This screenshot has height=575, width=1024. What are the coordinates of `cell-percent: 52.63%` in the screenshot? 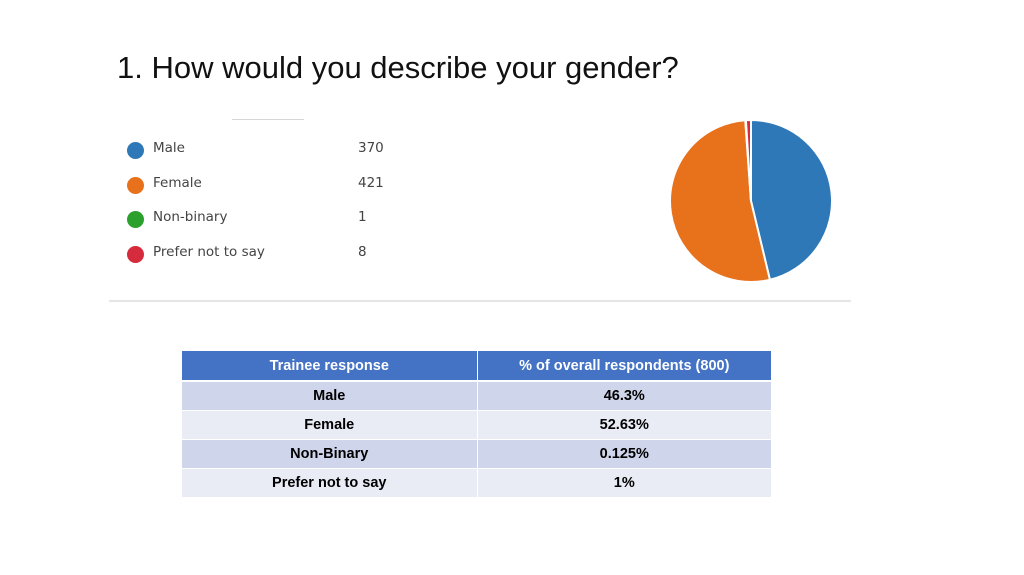 It's located at (624, 425).